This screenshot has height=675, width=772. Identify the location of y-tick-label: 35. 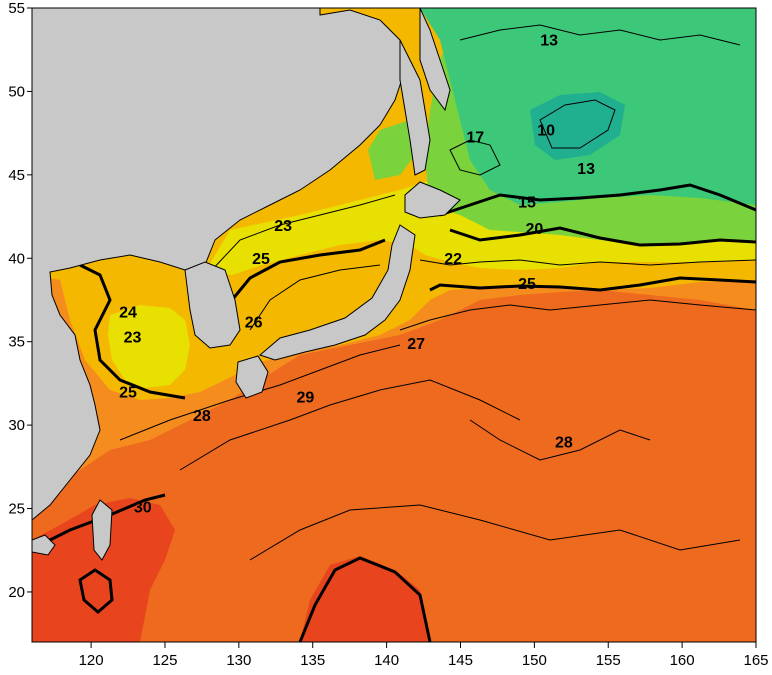
(16, 342).